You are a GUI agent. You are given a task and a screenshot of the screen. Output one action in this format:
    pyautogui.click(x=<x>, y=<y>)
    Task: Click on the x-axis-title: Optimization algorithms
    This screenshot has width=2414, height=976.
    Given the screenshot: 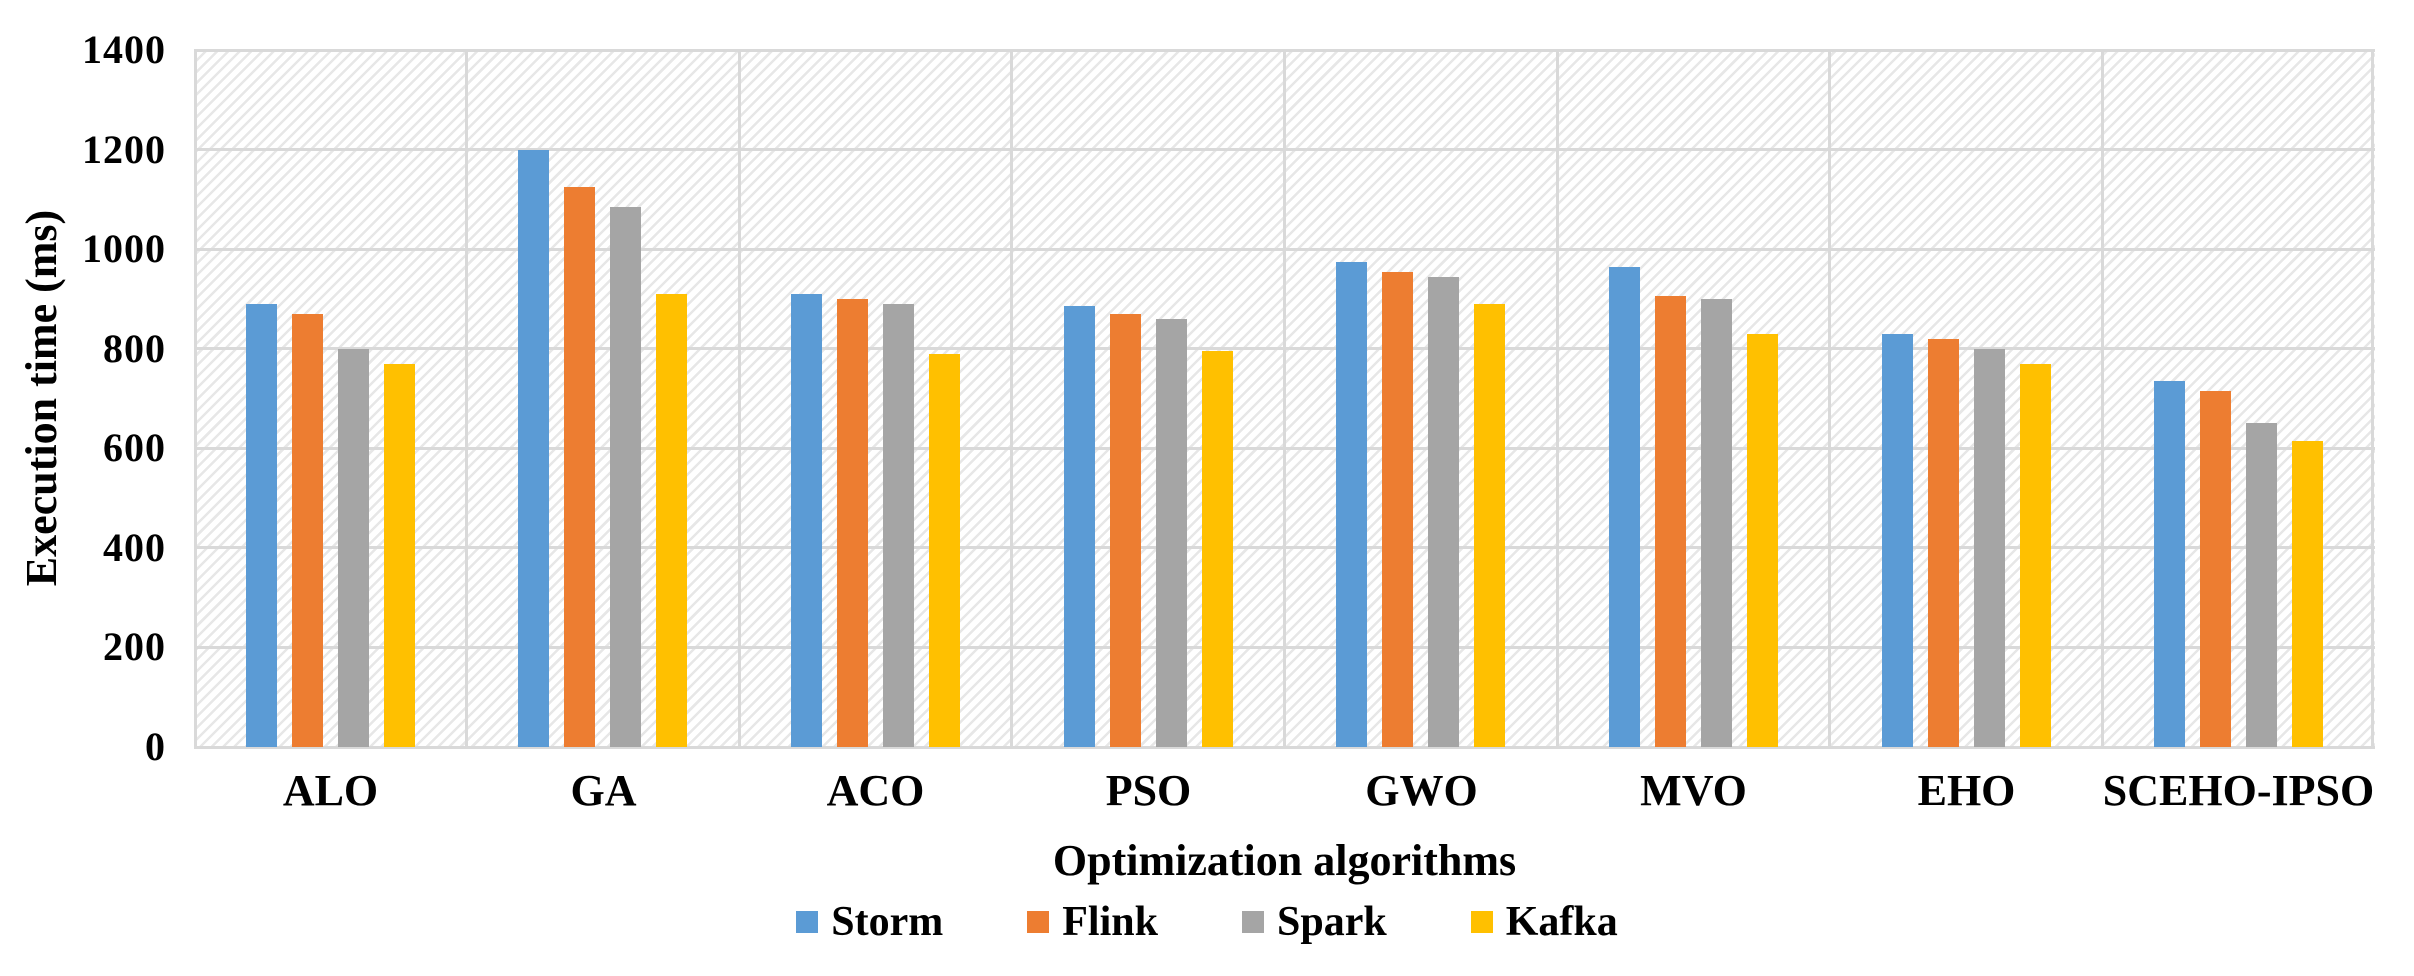 What is the action you would take?
    pyautogui.click(x=1284, y=860)
    